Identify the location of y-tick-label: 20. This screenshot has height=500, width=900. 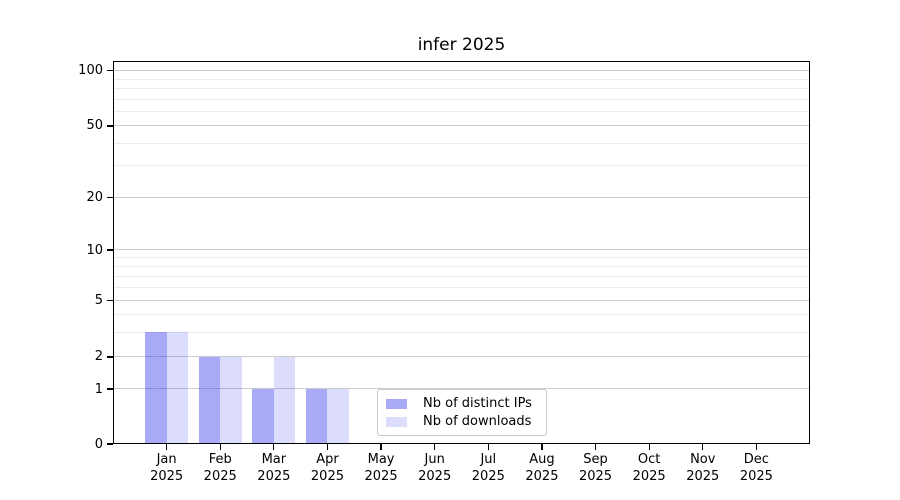
(94, 198).